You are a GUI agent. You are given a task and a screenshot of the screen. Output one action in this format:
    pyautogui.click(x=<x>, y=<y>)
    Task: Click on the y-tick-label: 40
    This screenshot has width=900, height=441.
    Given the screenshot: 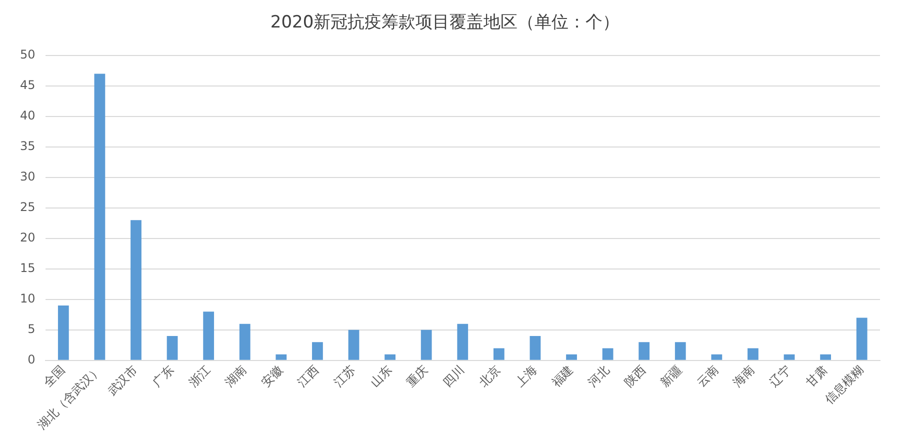 What is the action you would take?
    pyautogui.click(x=28, y=115)
    